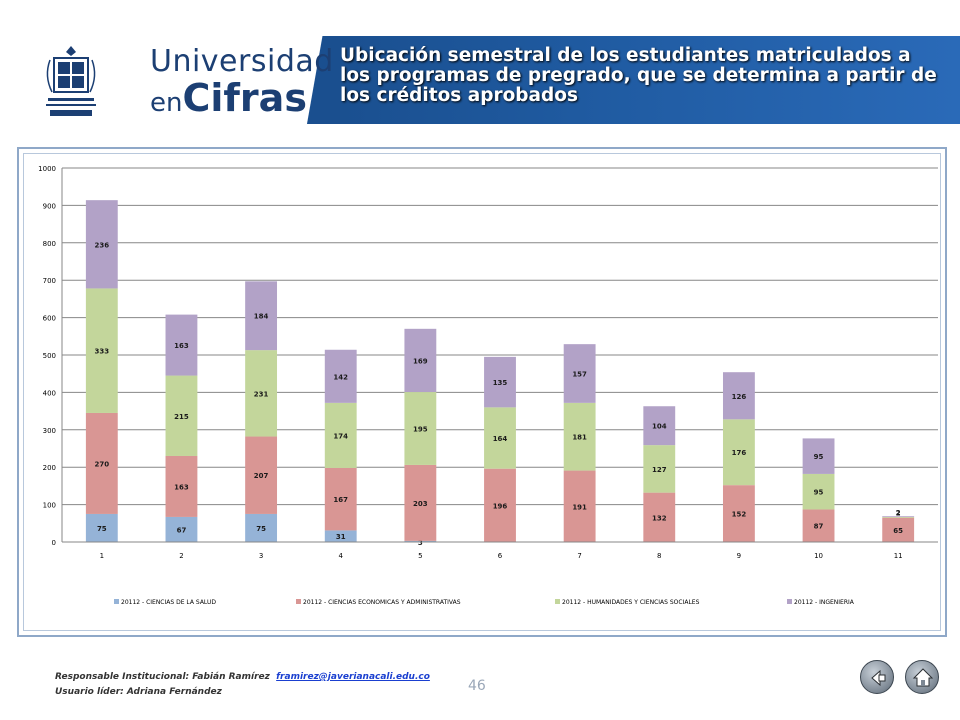 This screenshot has width=960, height=720. Describe the element at coordinates (824, 602) in the screenshot. I see `legend-entry: 20112 - INGENIERIA` at that location.